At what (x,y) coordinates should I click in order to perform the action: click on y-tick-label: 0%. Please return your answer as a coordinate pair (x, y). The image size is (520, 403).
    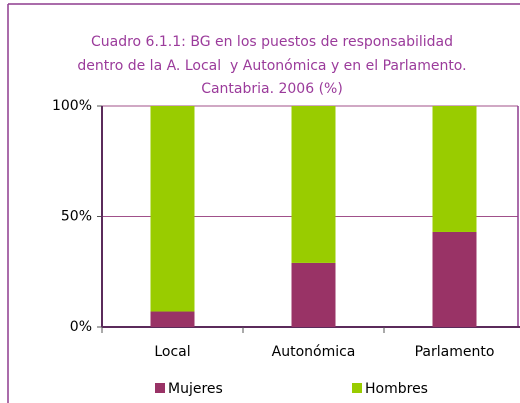
    Looking at the image, I should click on (81, 327).